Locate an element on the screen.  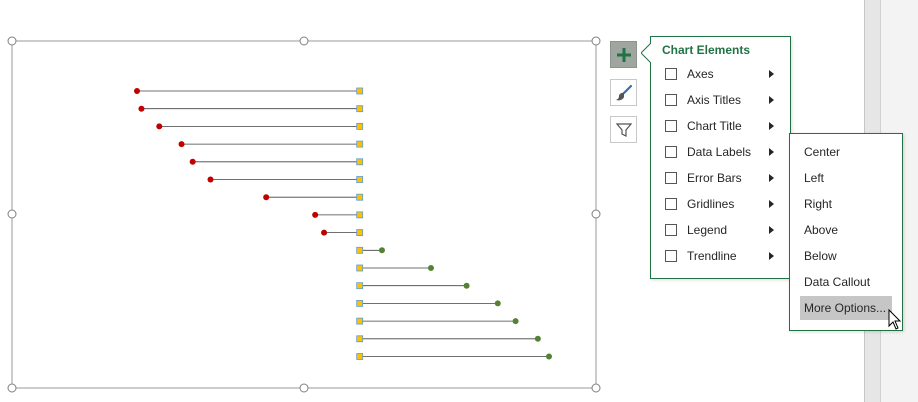
element-label: Axes is located at coordinates (700, 74).